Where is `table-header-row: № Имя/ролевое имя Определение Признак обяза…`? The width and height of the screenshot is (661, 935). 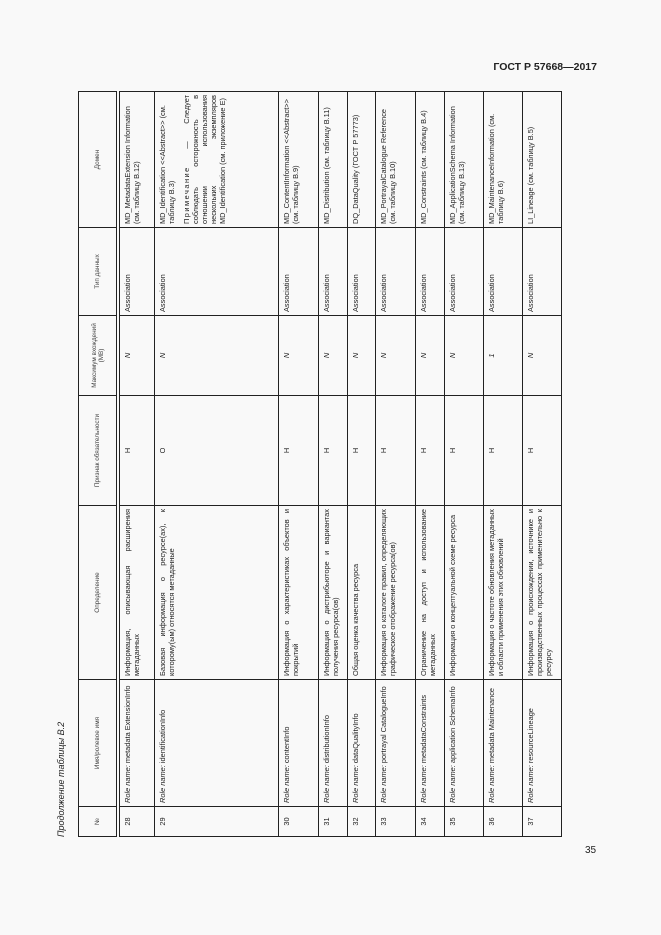 table-header-row: № Имя/ролевое имя Определение Признак обяза… is located at coordinates (98, 464).